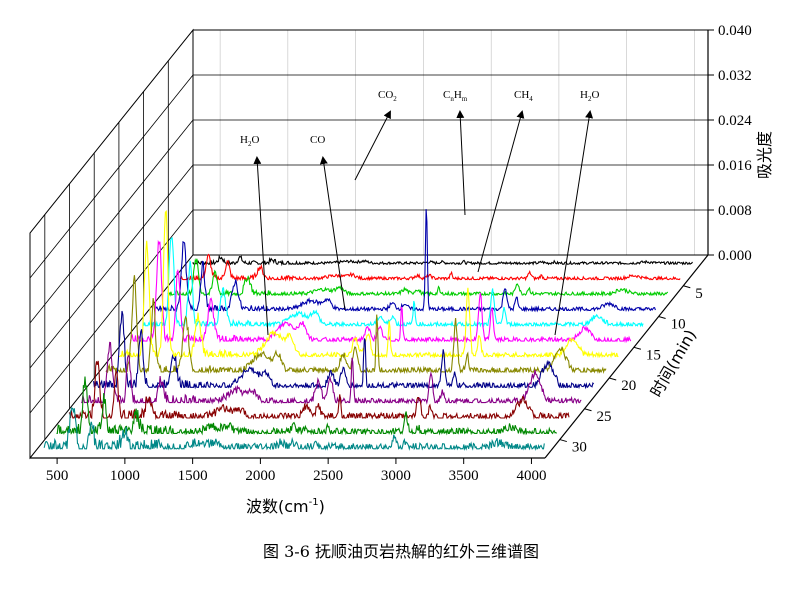 The height and width of the screenshot is (591, 802). What do you see at coordinates (678, 325) in the screenshot?
I see `z-tick-label: 10` at bounding box center [678, 325].